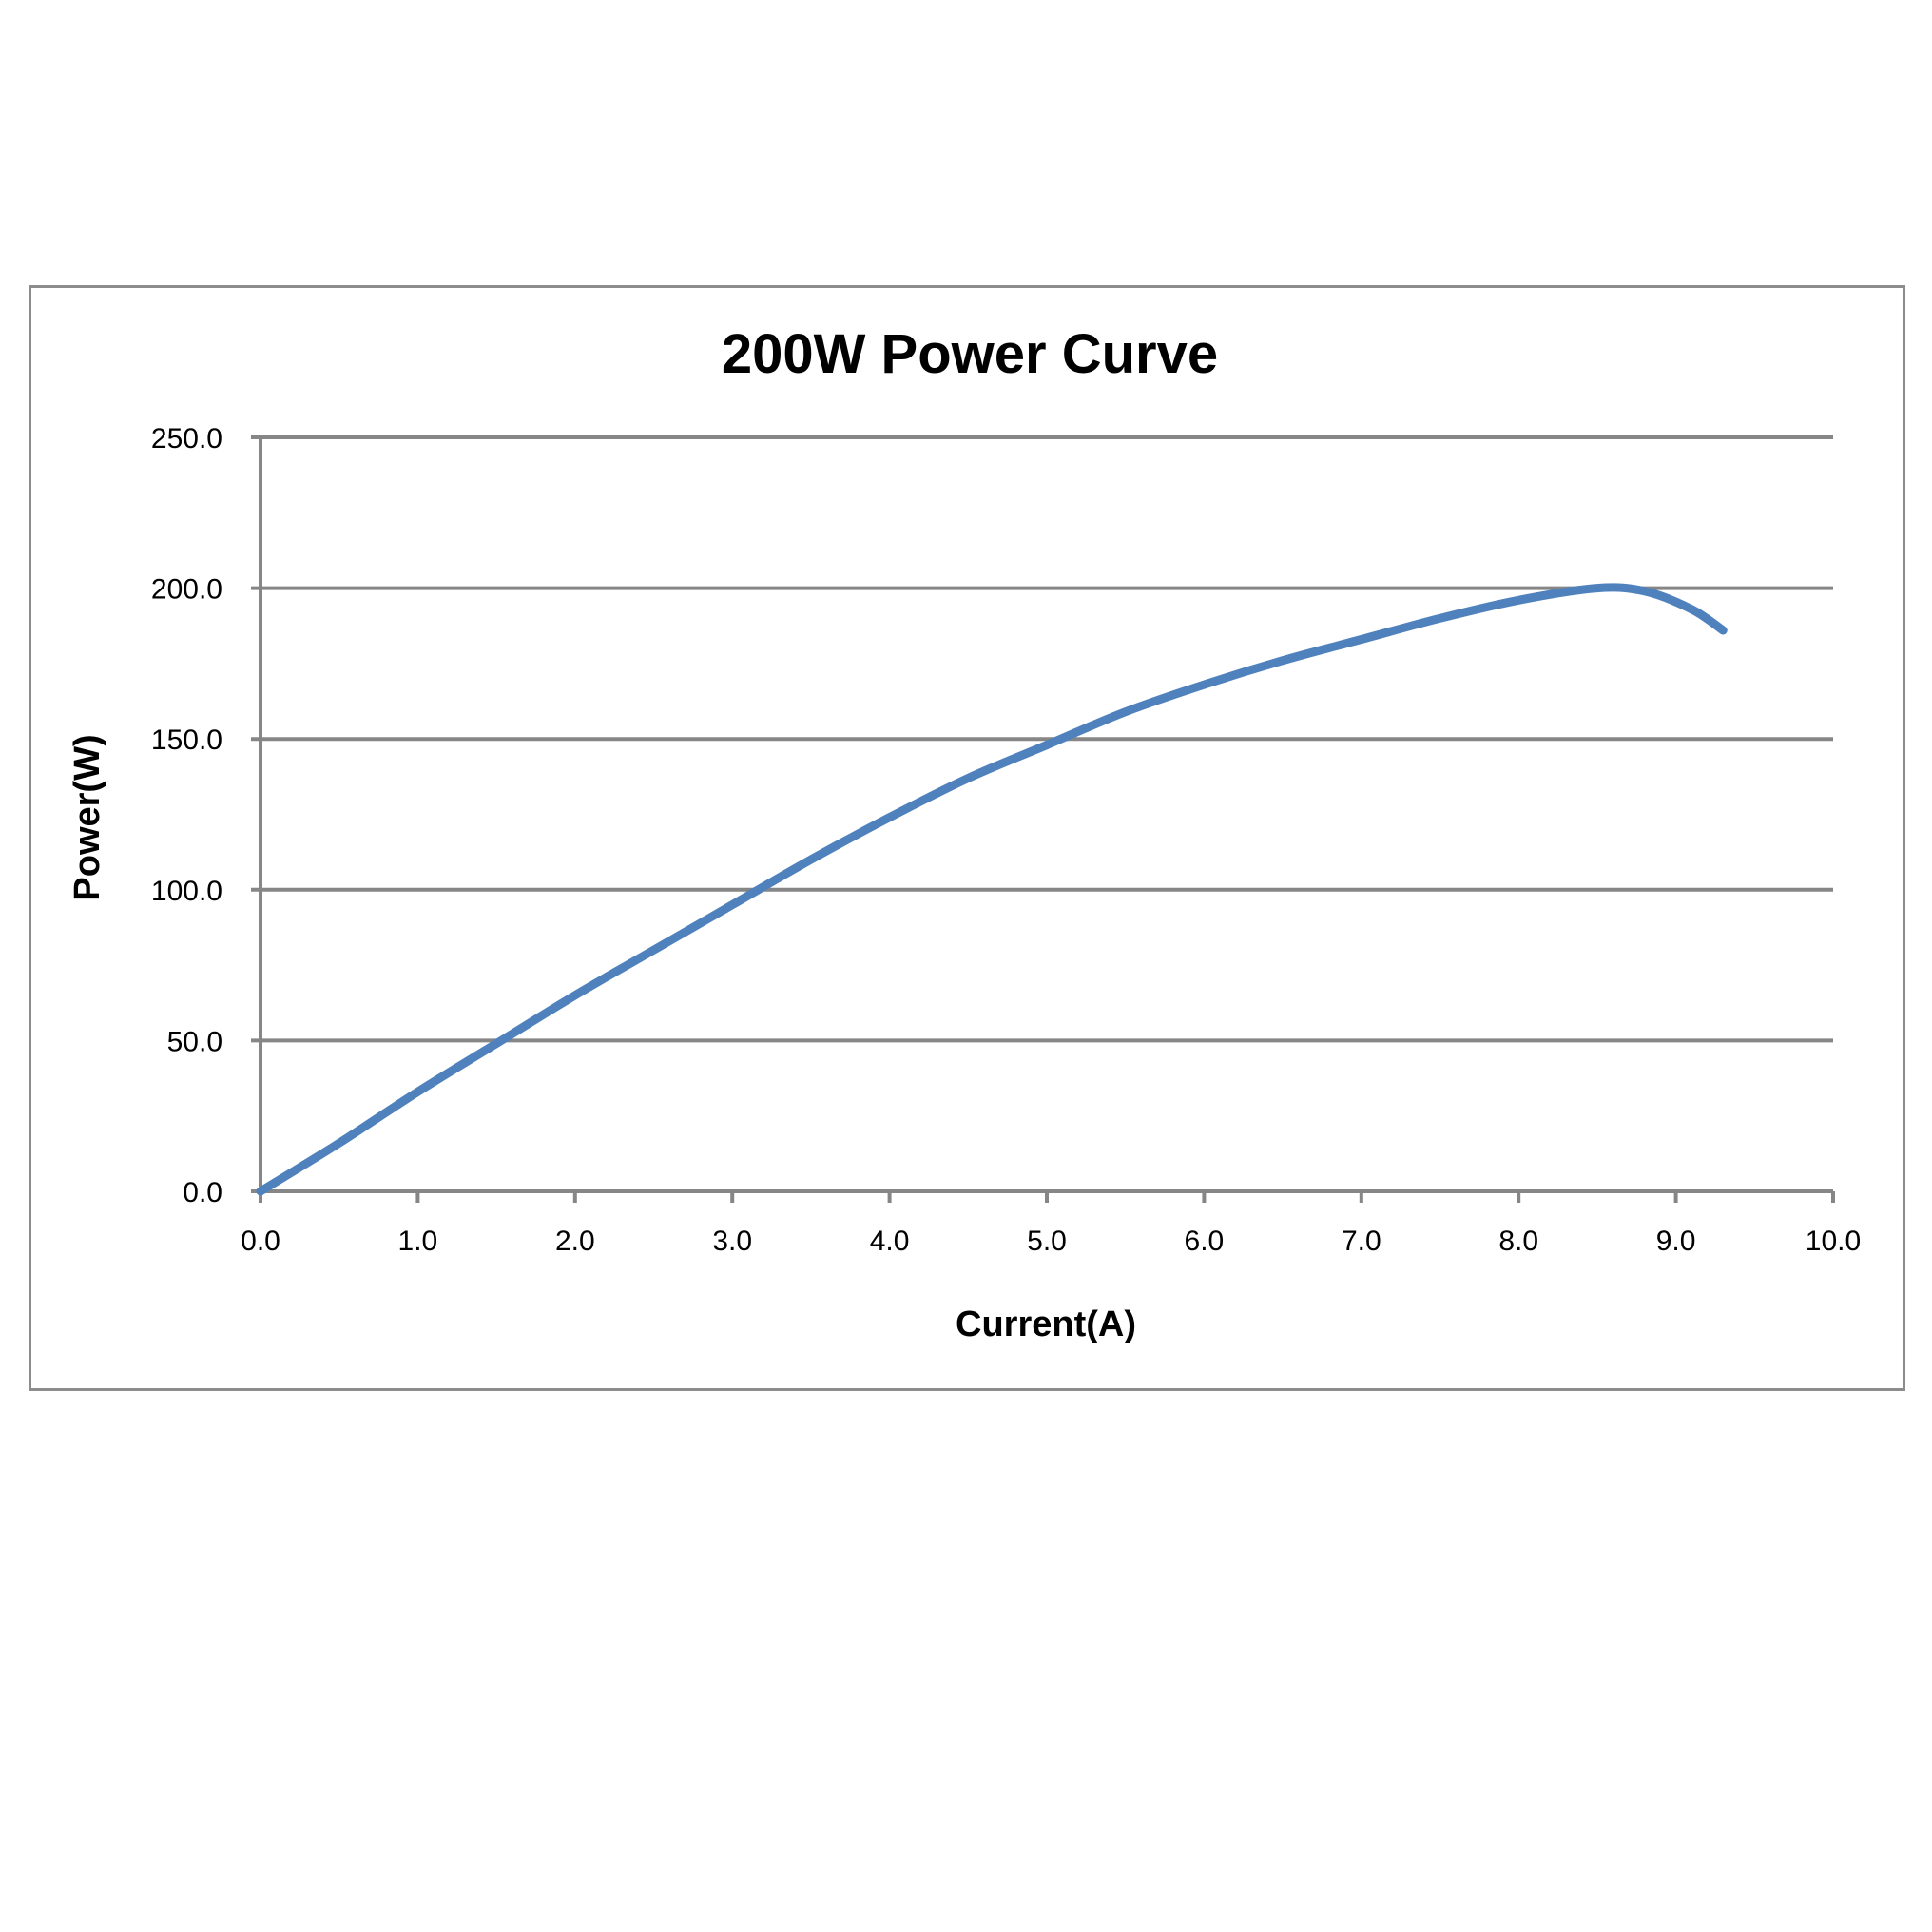 This screenshot has height=1932, width=1932. I want to click on chart-title: 200W Power Curve, so click(970, 354).